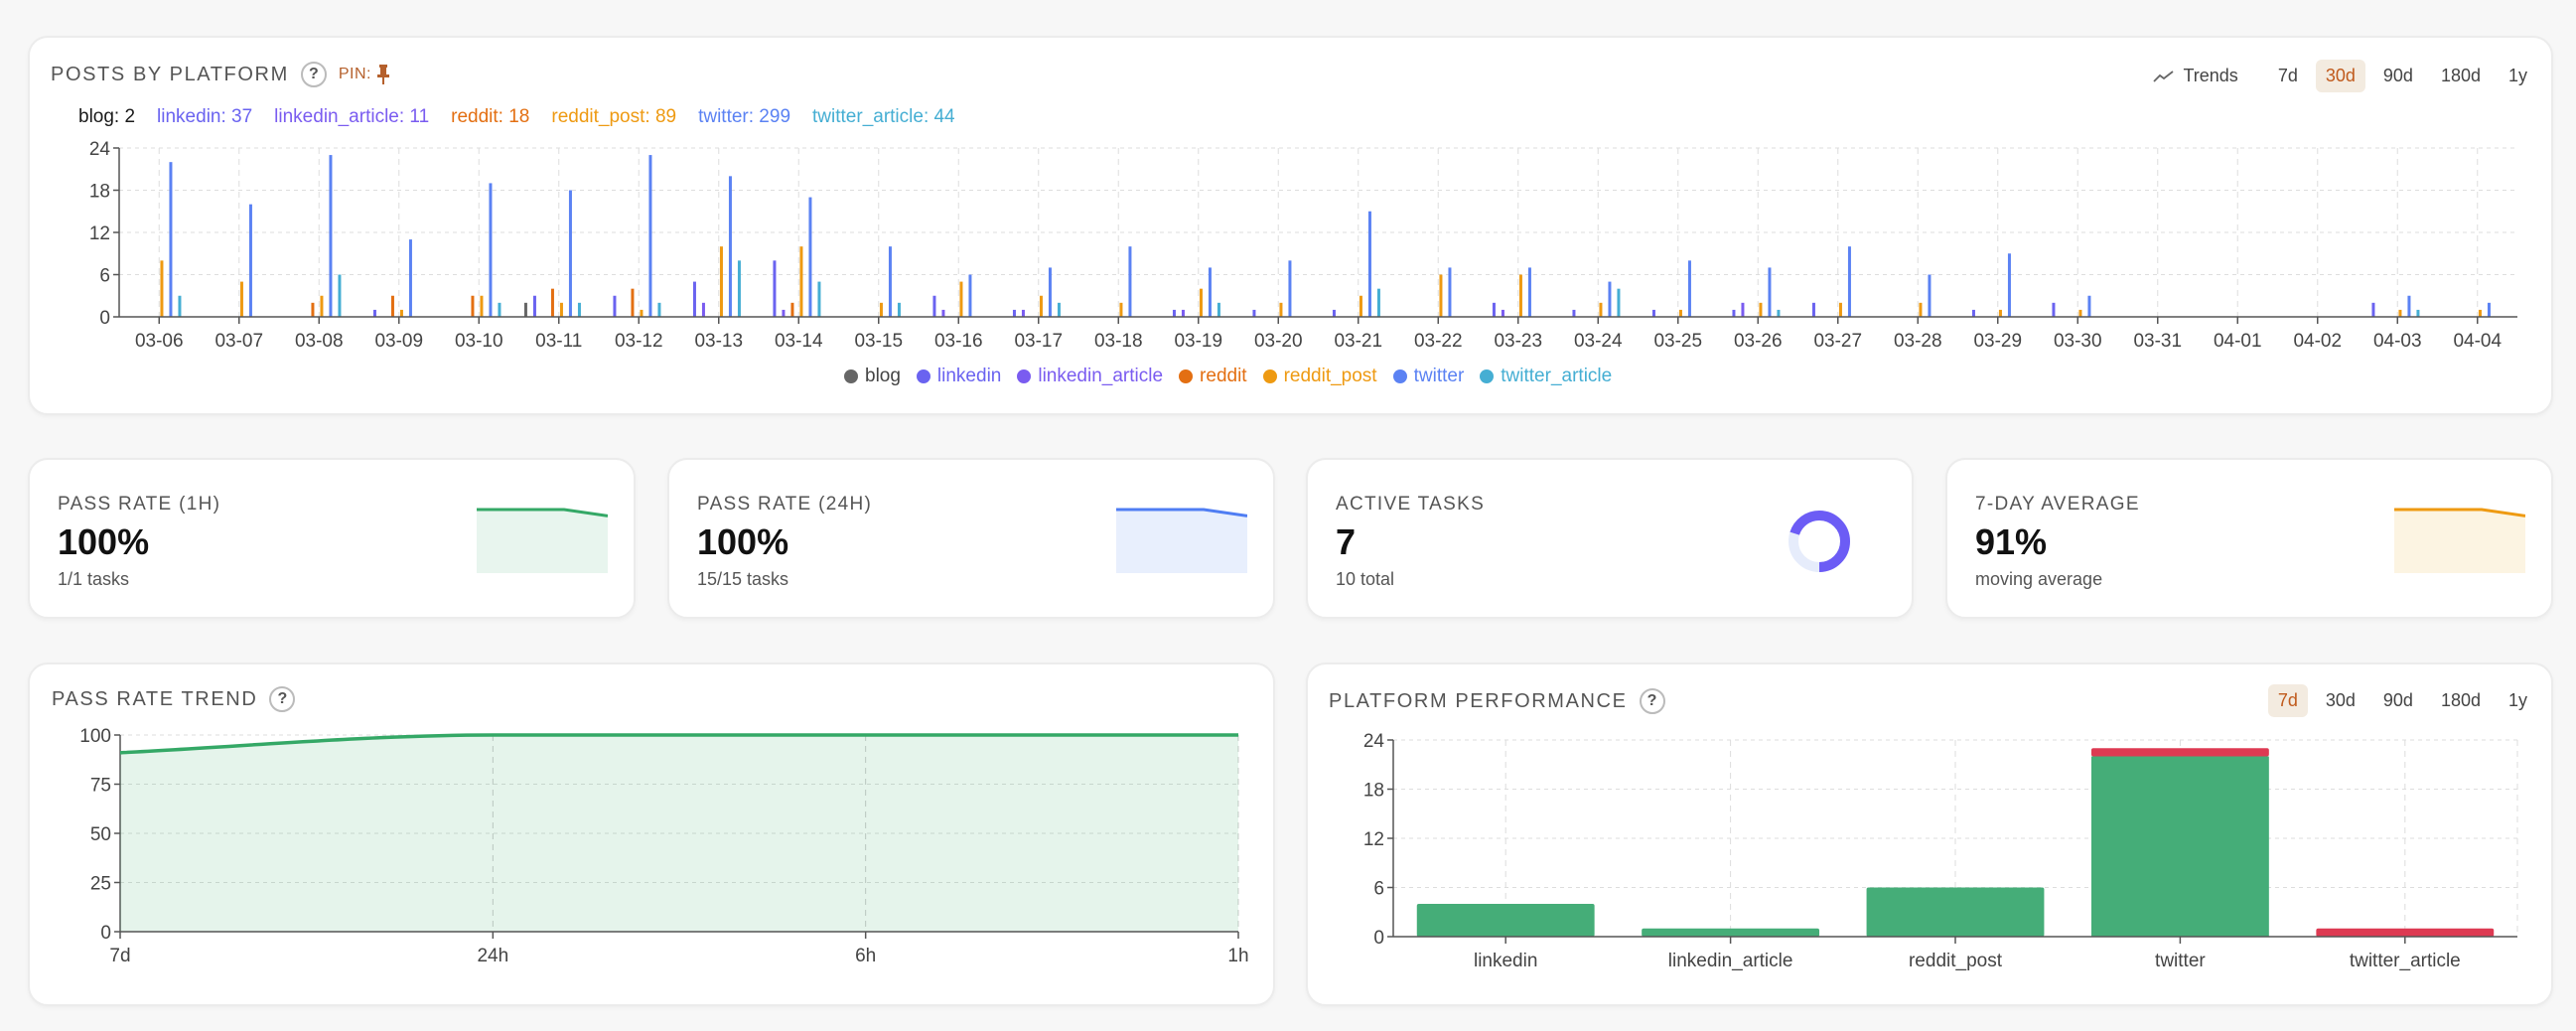  Describe the element at coordinates (2179, 753) in the screenshot. I see `bar-twitter-failed` at that location.